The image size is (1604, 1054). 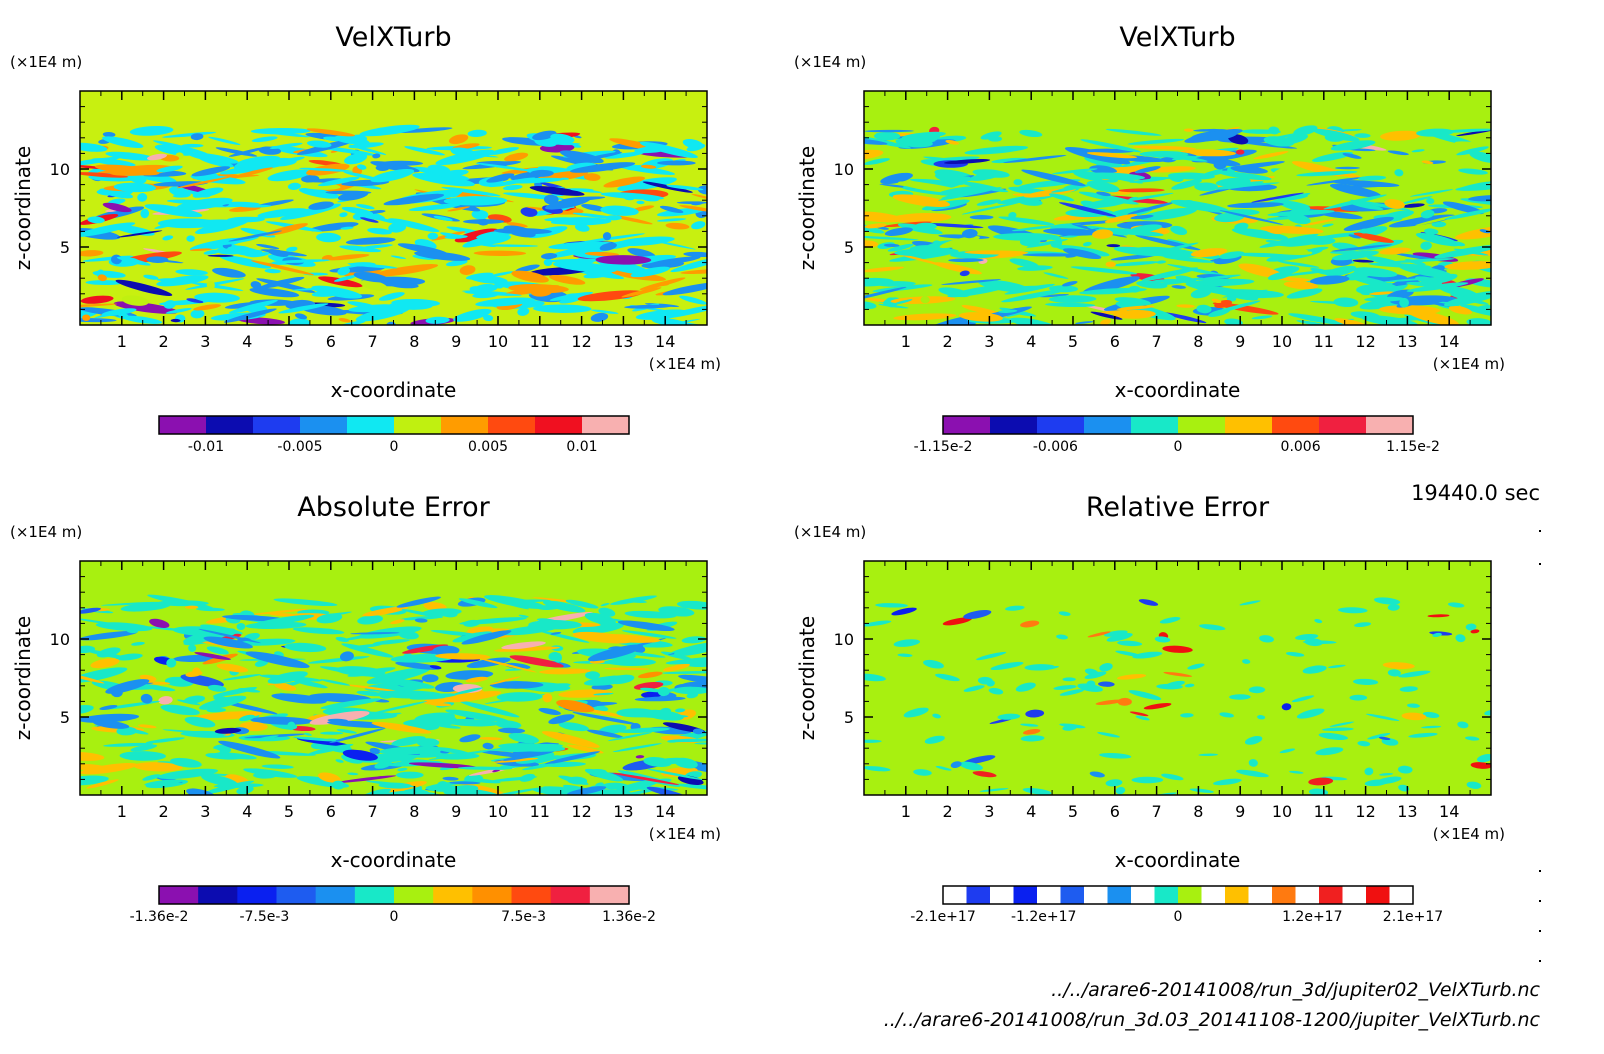 What do you see at coordinates (685, 834) in the screenshot?
I see `x-unit-label: (×1E4 m)` at bounding box center [685, 834].